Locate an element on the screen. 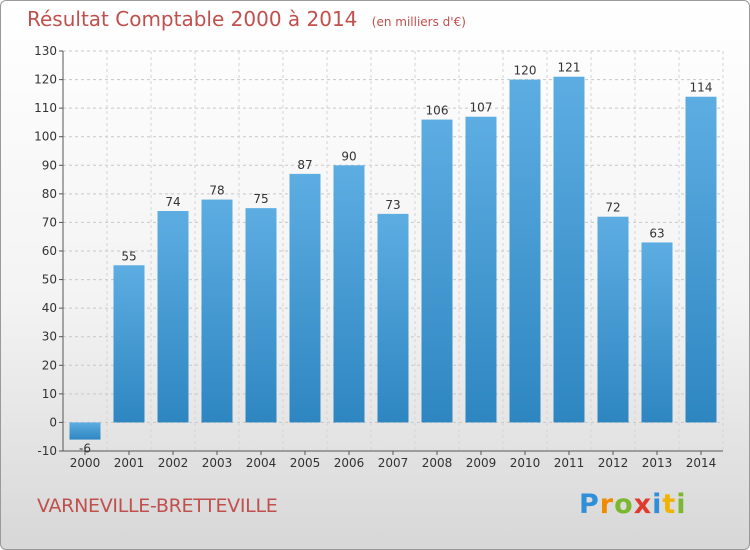 This screenshot has width=750, height=550. y-tick-label: 20 is located at coordinates (49, 365).